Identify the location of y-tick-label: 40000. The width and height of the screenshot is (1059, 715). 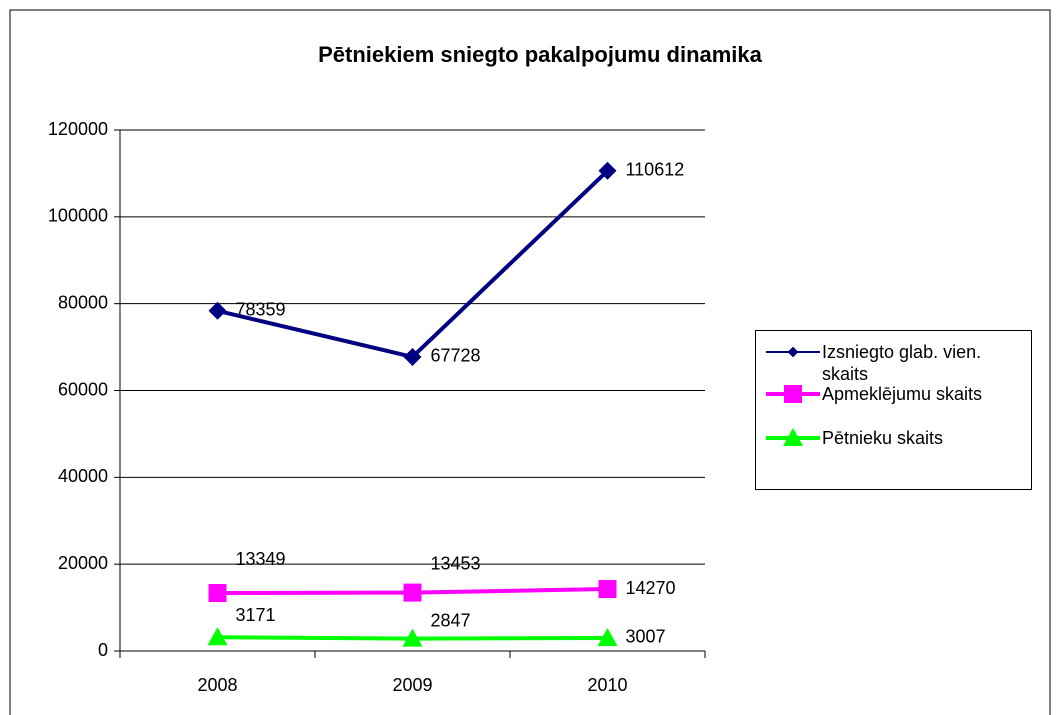
(83, 476).